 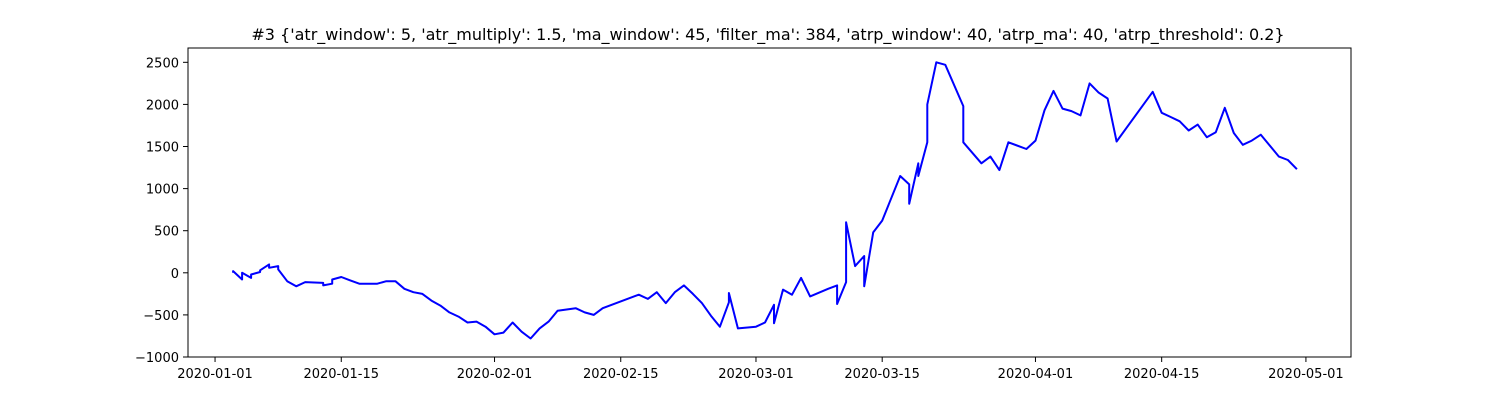 What do you see at coordinates (621, 374) in the screenshot?
I see `x-tick-label: 2020-02-15` at bounding box center [621, 374].